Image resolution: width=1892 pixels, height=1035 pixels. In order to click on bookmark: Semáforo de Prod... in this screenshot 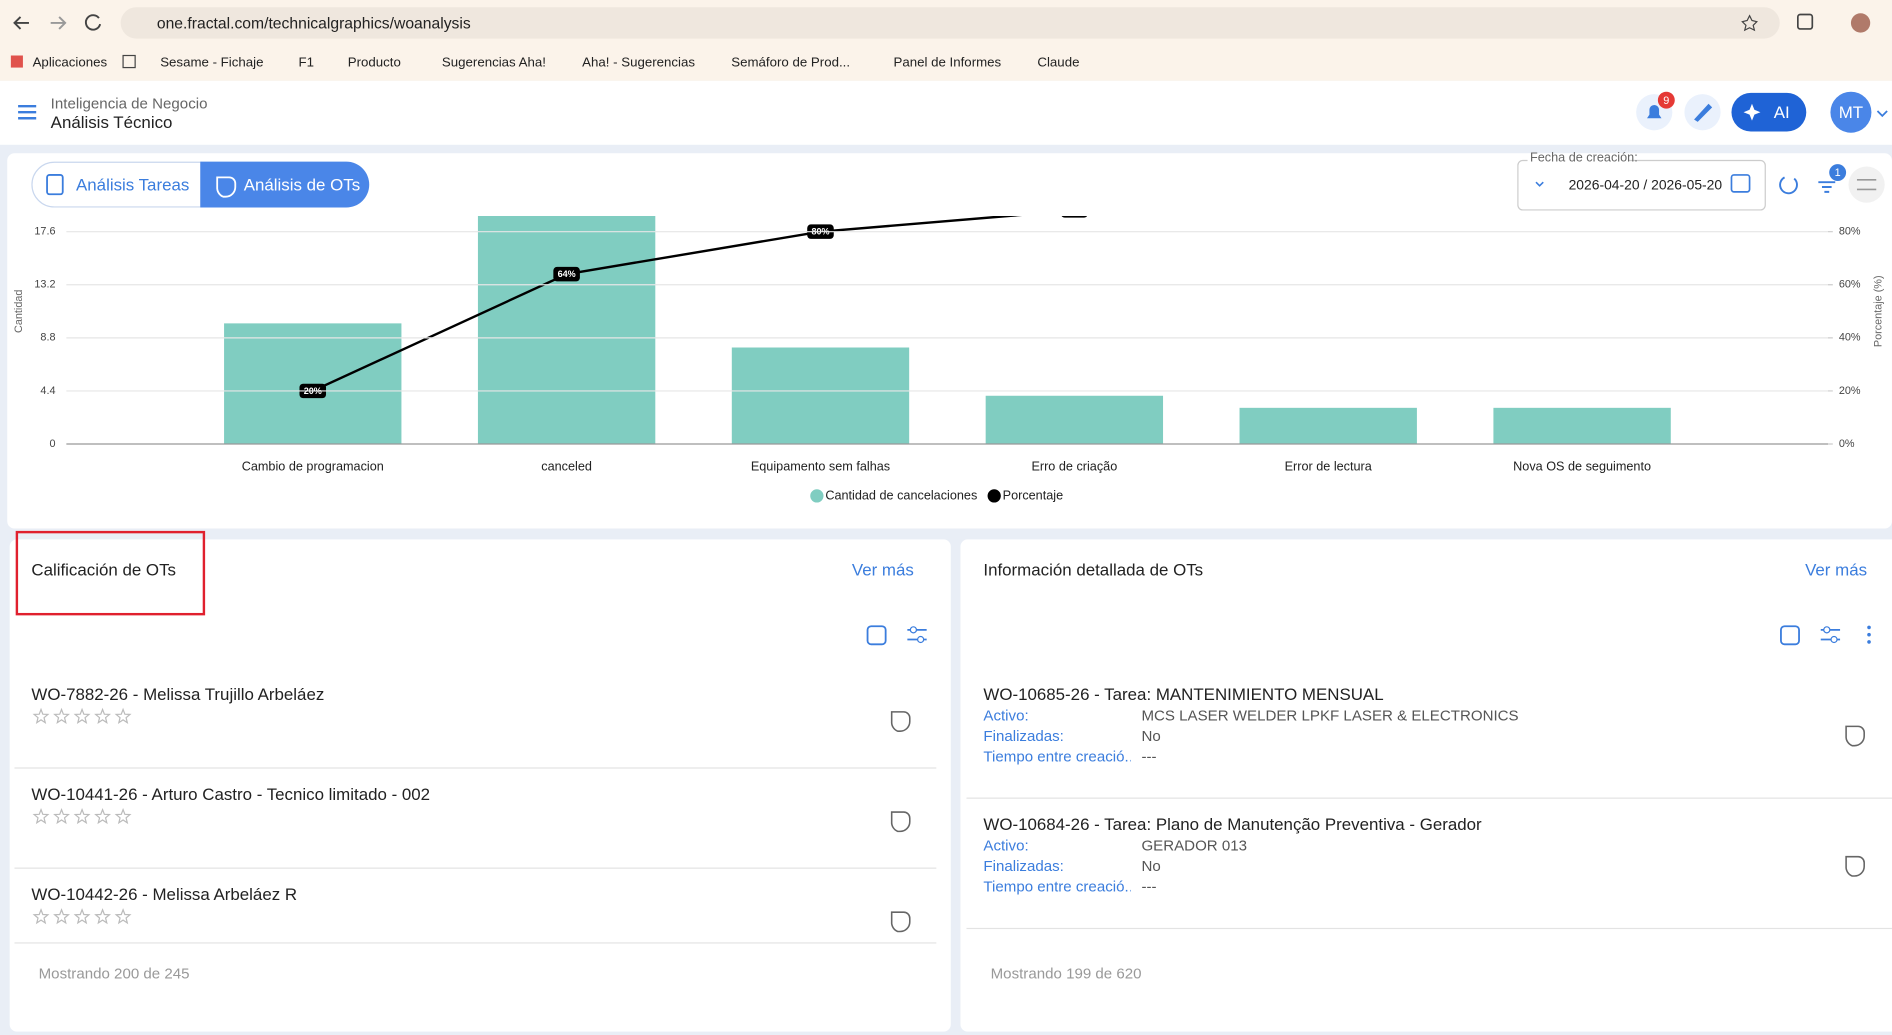, I will do `click(791, 62)`.